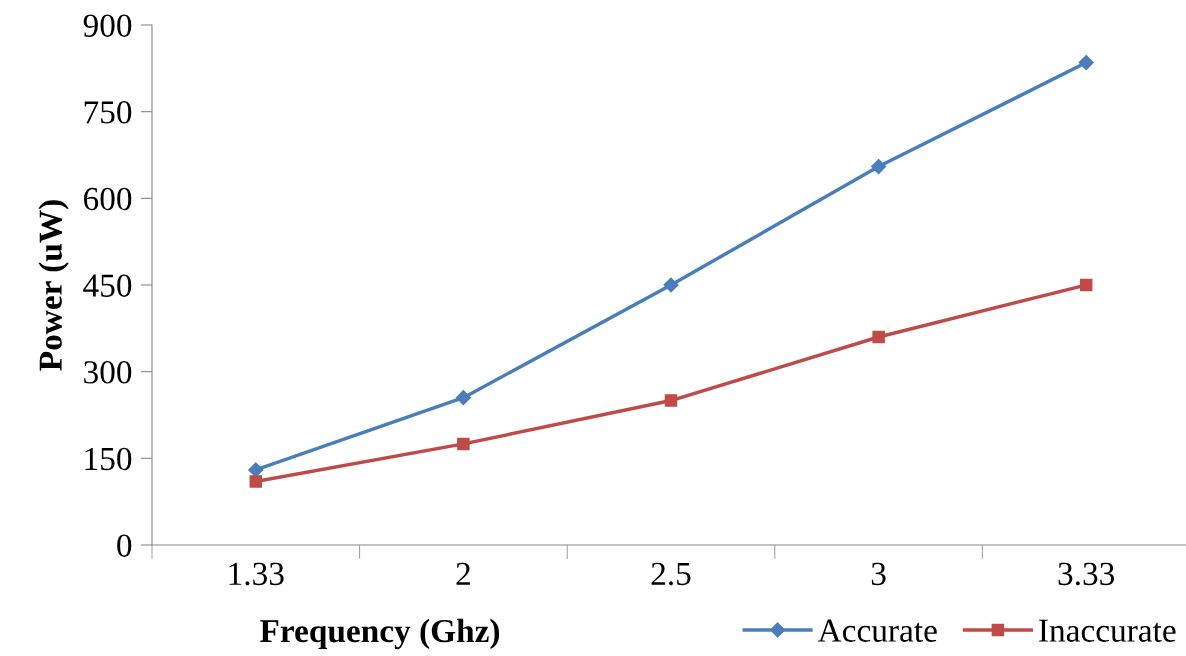  Describe the element at coordinates (256, 574) in the screenshot. I see `x-tick-label: 1.33` at that location.